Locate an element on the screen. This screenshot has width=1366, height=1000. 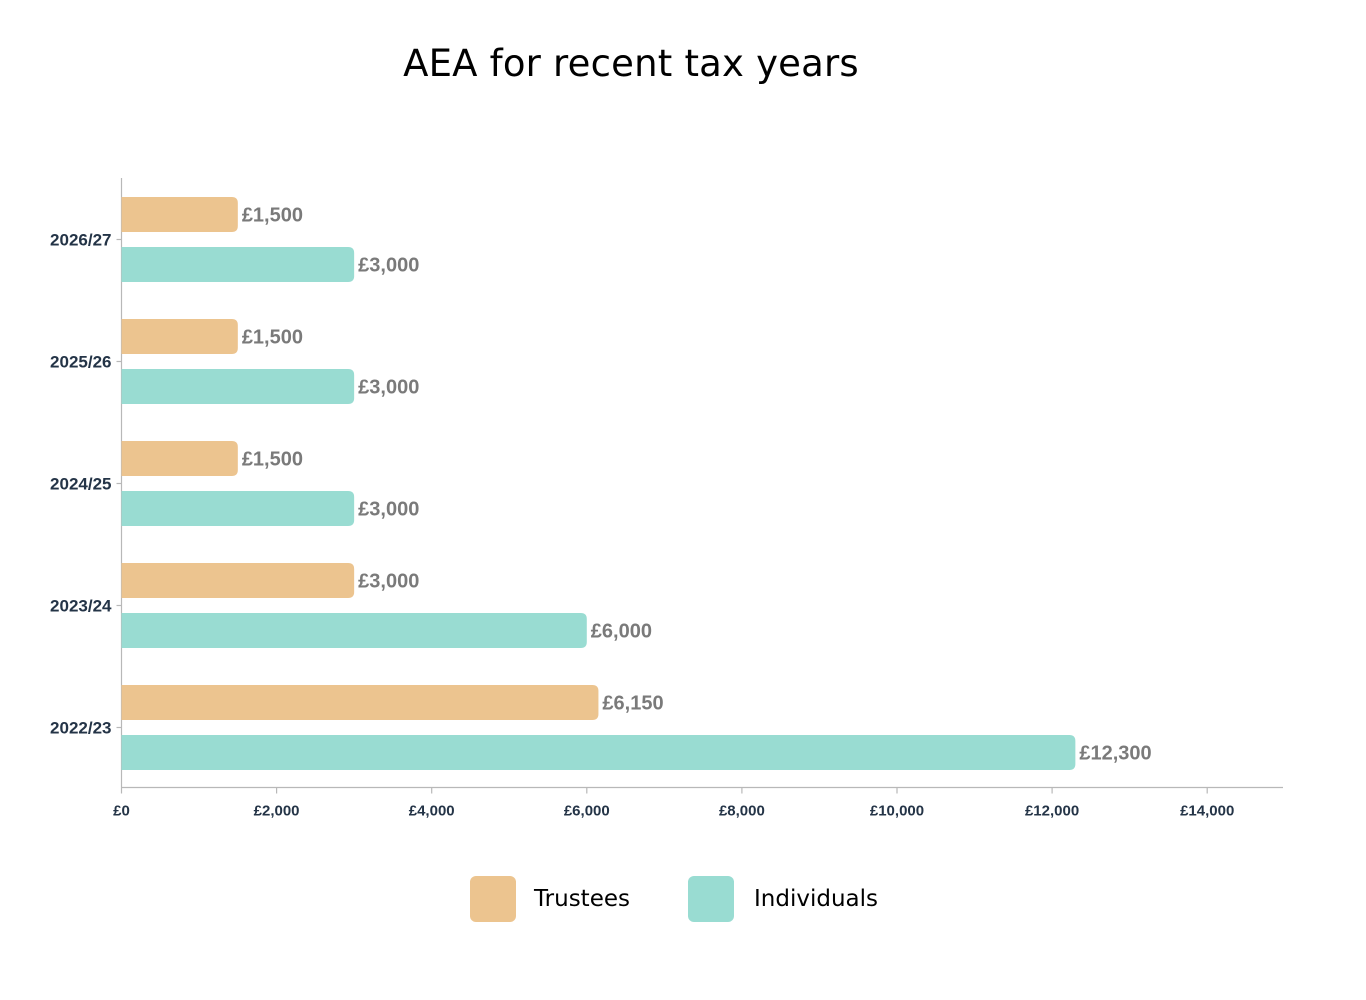
y-category-label: 2026/27 is located at coordinates (80, 240).